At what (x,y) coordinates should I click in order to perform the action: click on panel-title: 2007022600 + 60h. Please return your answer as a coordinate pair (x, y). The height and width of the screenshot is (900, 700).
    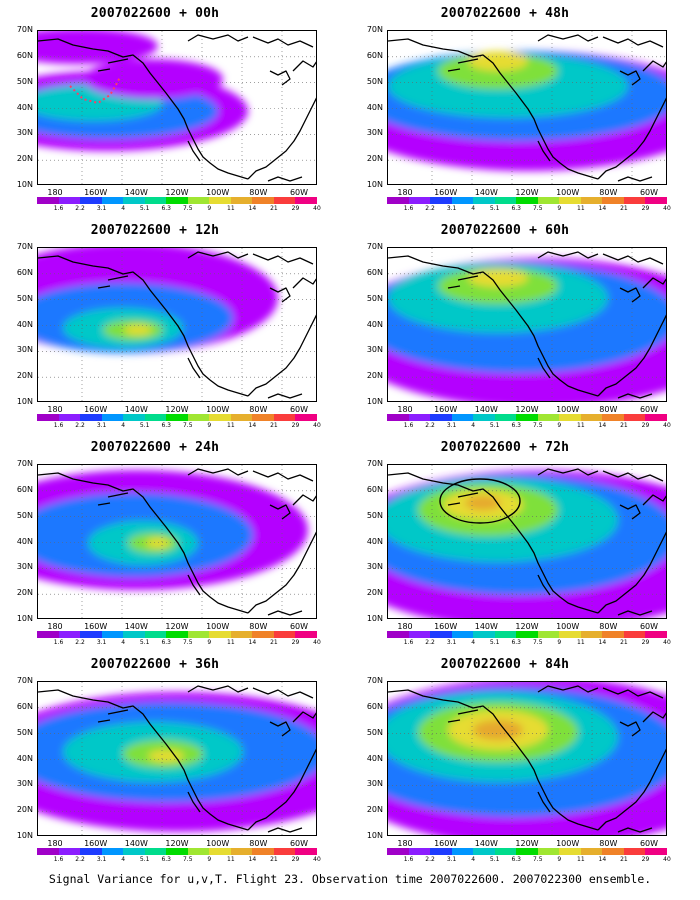
    Looking at the image, I should click on (505, 230).